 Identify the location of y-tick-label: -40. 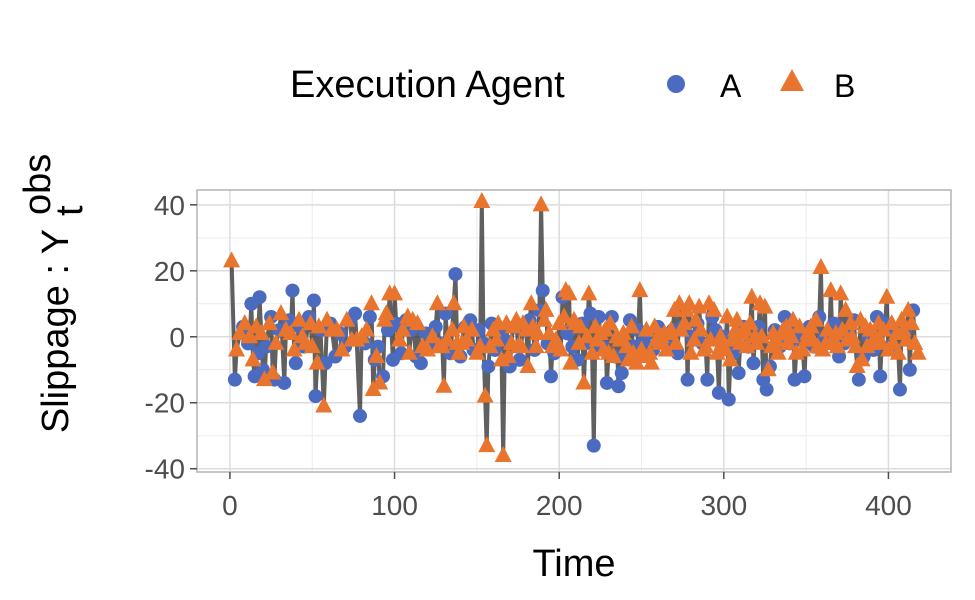
(165, 469).